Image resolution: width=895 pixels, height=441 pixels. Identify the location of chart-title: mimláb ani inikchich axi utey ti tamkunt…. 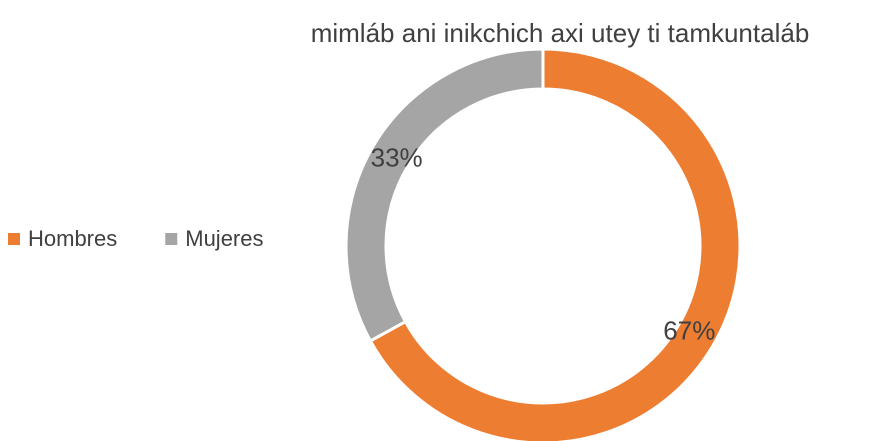
(560, 33).